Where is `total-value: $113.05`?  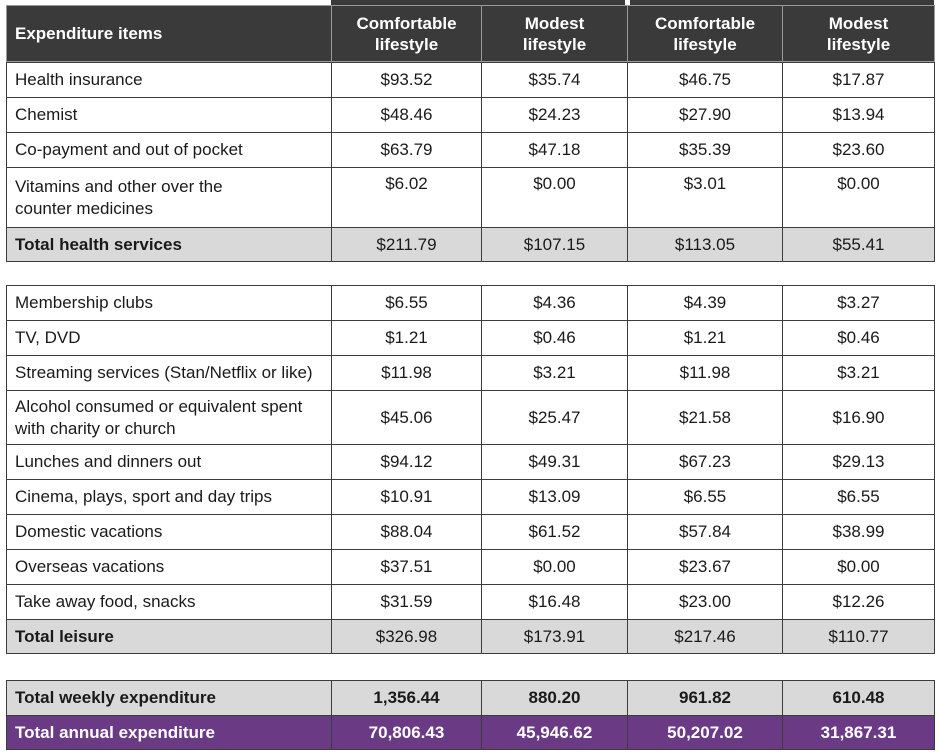
total-value: $113.05 is located at coordinates (705, 244).